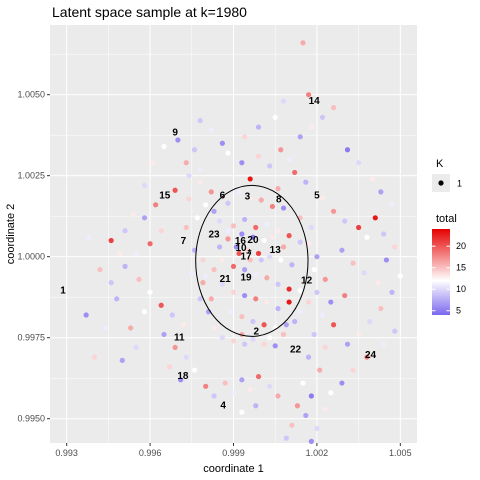 The width and height of the screenshot is (480, 480). I want to click on point-label: 16, so click(241, 241).